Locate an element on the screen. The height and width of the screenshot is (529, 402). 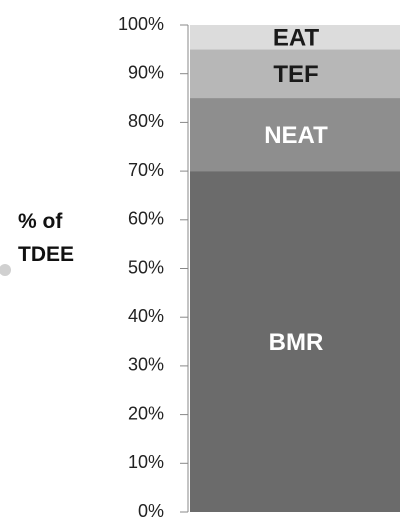
edge-handle is located at coordinates (5, 270).